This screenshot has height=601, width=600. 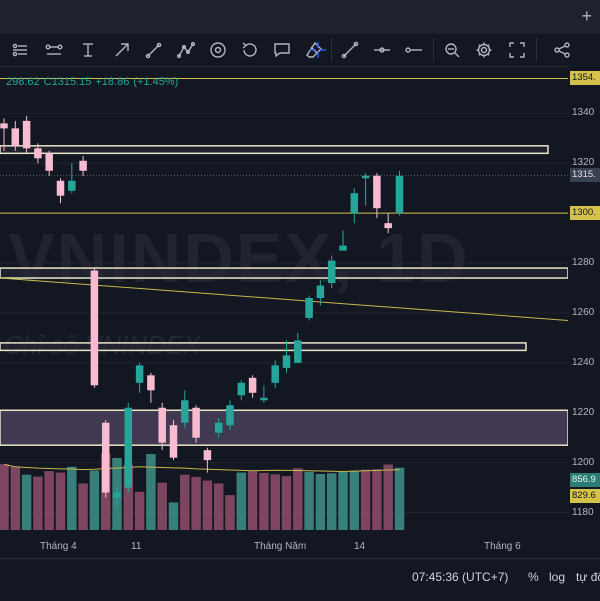 I want to click on time-axis-label: Tháng 6, so click(x=502, y=546).